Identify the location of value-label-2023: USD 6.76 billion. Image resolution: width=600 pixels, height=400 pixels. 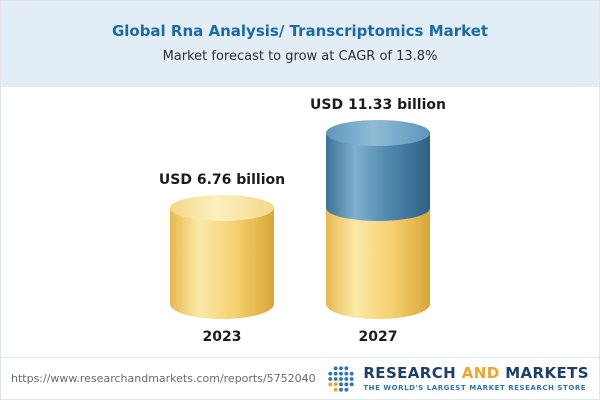
(222, 180).